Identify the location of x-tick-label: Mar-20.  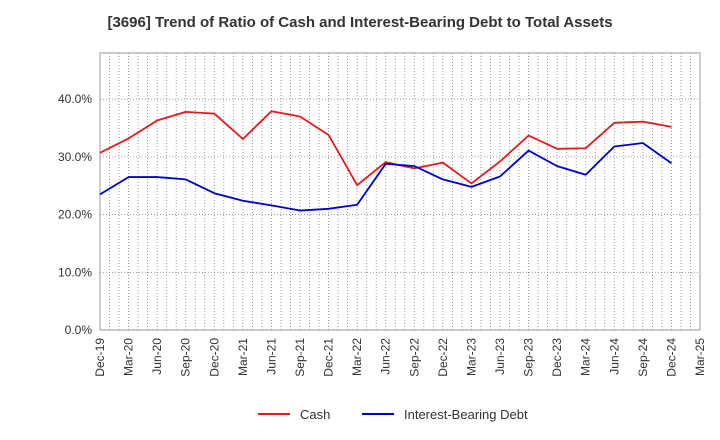
(129, 357).